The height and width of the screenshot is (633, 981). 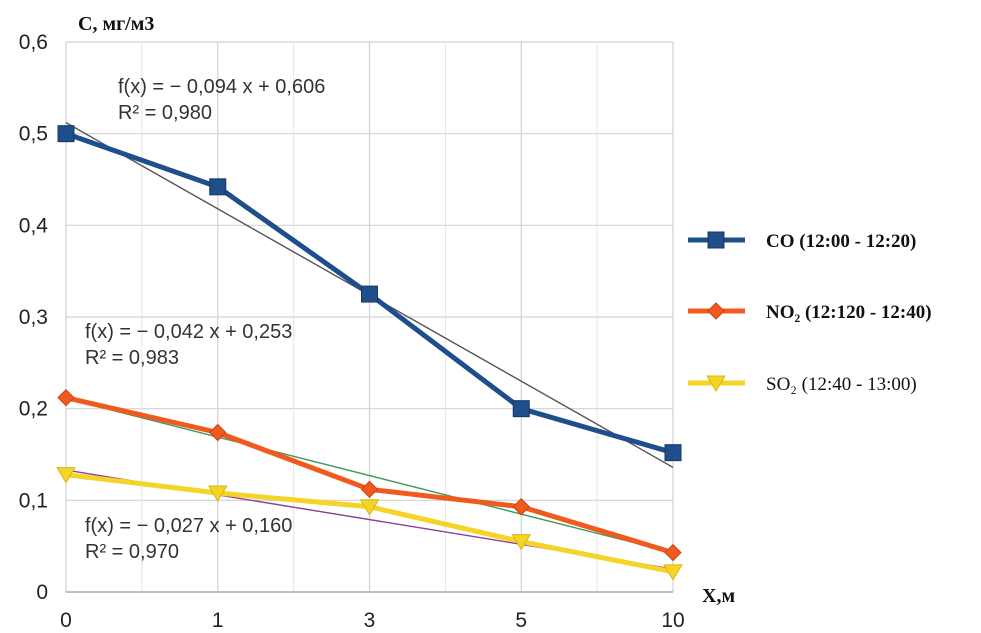 What do you see at coordinates (34, 225) in the screenshot?
I see `y-tick-label: 0,4` at bounding box center [34, 225].